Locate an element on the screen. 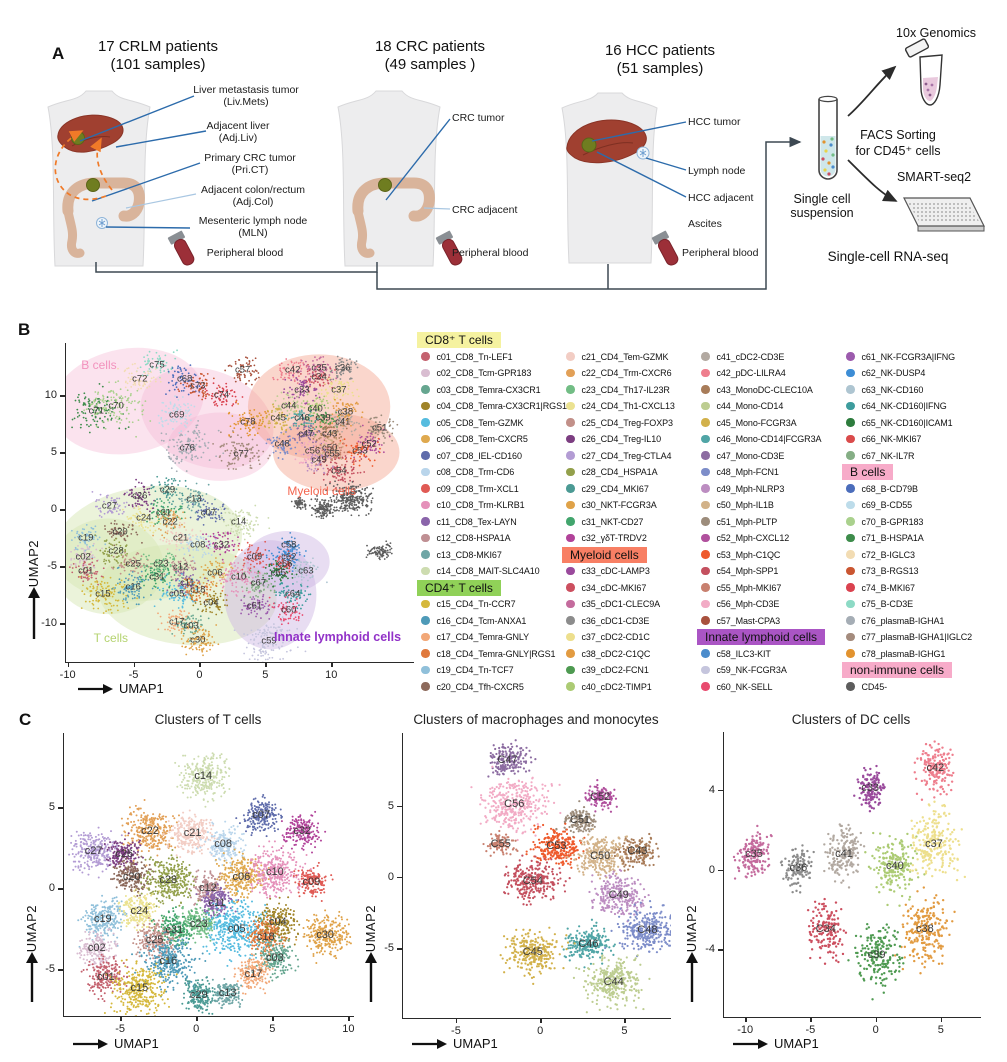 The height and width of the screenshot is (1062, 1007). y-tick-label: 0 is located at coordinates (51, 888).